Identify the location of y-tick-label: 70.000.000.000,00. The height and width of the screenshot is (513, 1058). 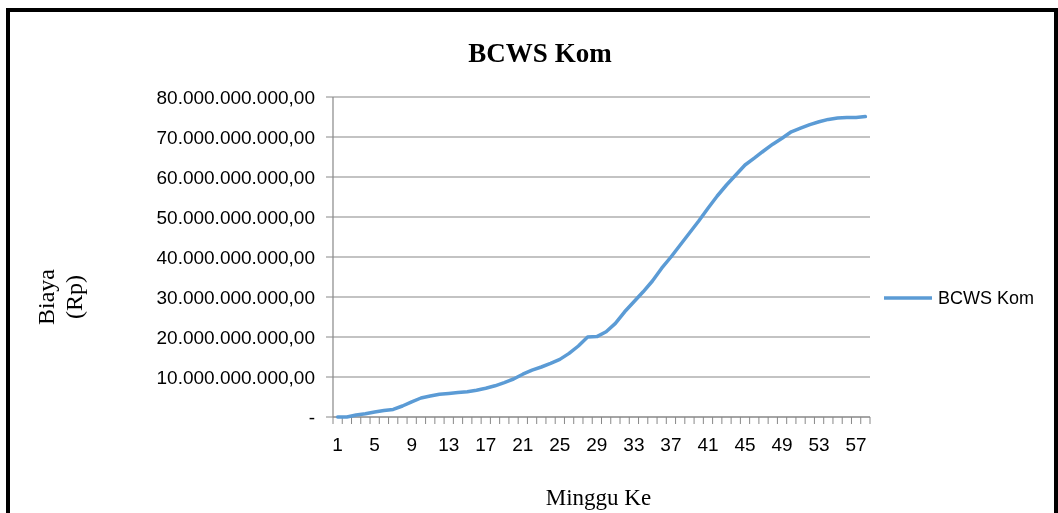
(235, 137).